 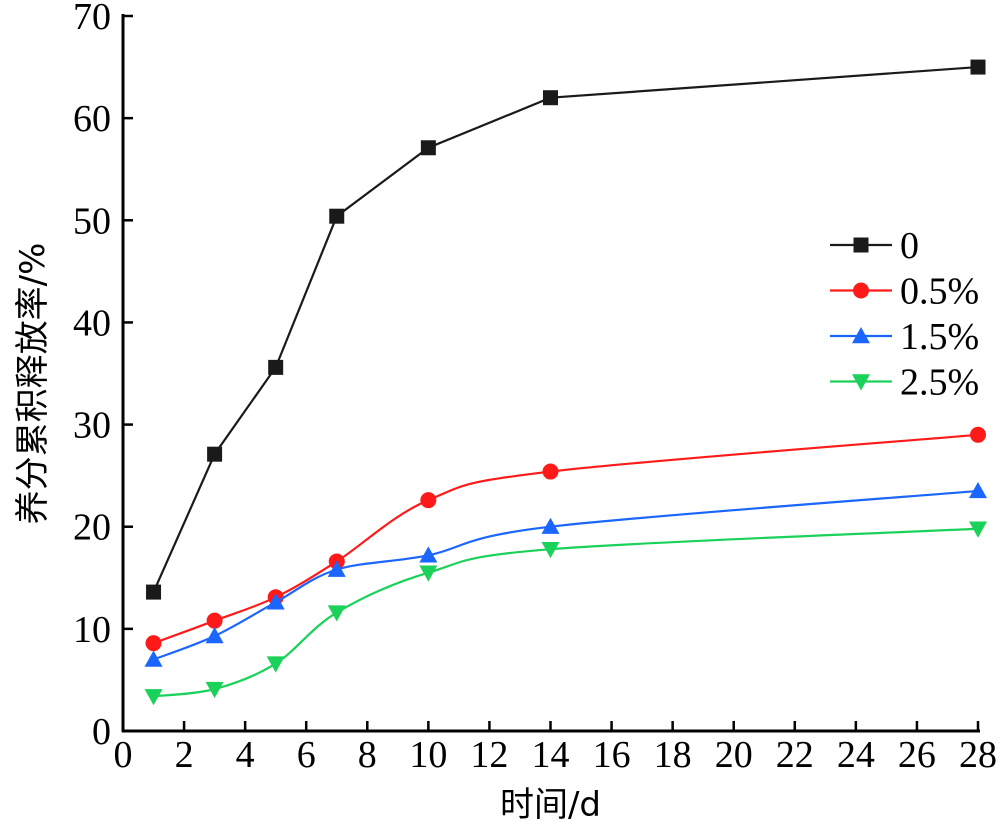 I want to click on y-tick-label: 60, so click(x=92, y=119).